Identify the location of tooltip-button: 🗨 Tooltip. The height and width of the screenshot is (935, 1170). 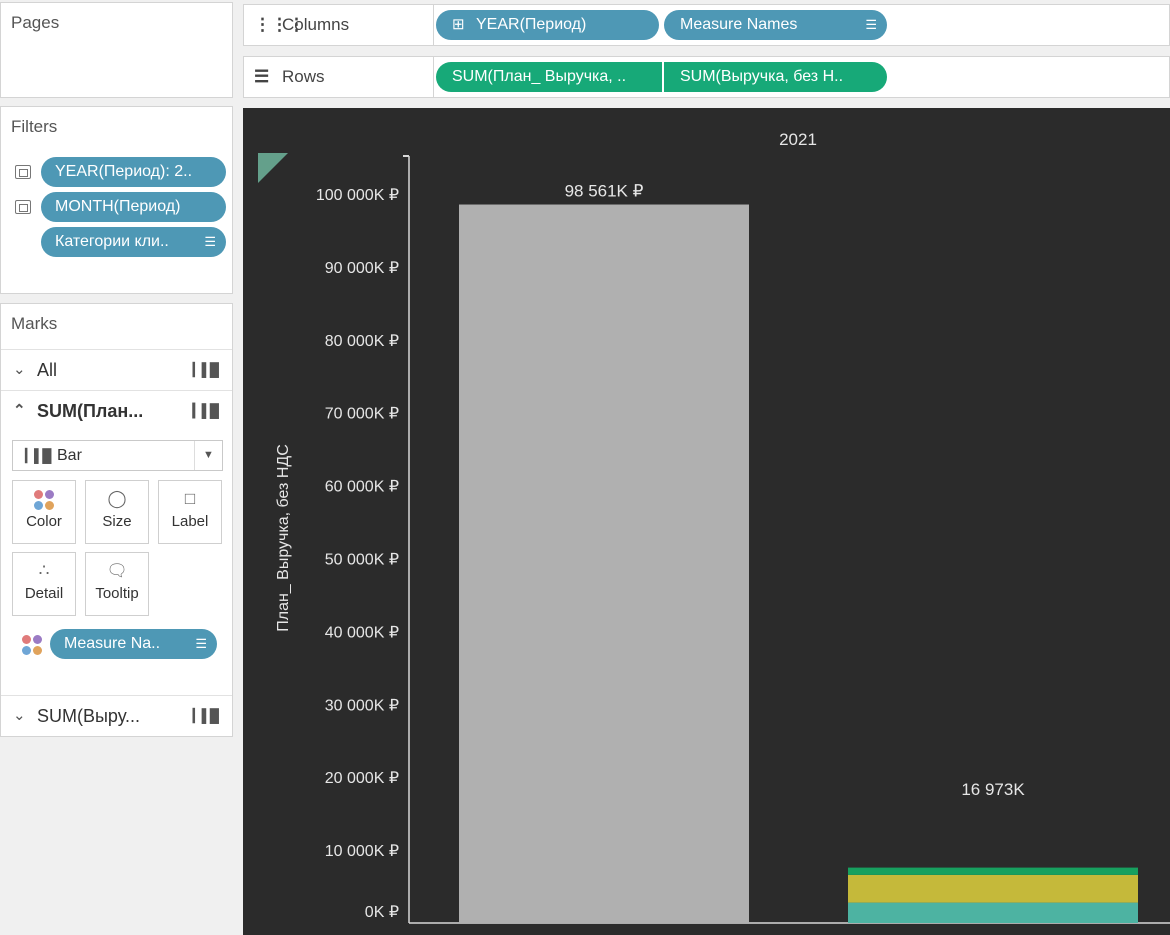
(117, 584).